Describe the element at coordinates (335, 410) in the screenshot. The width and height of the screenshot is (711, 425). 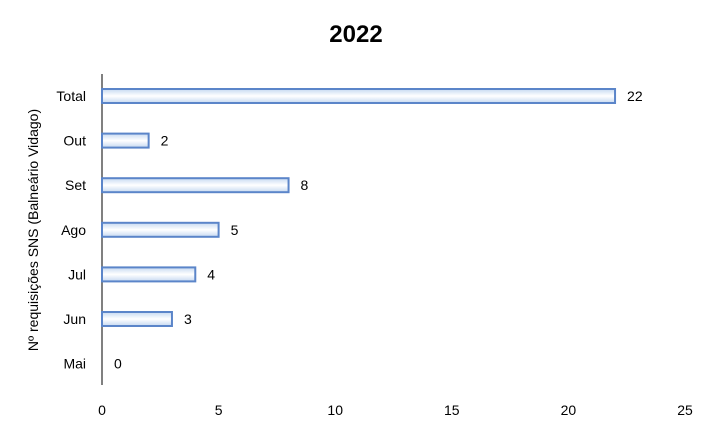
I see `x-tick-label-10: 10` at that location.